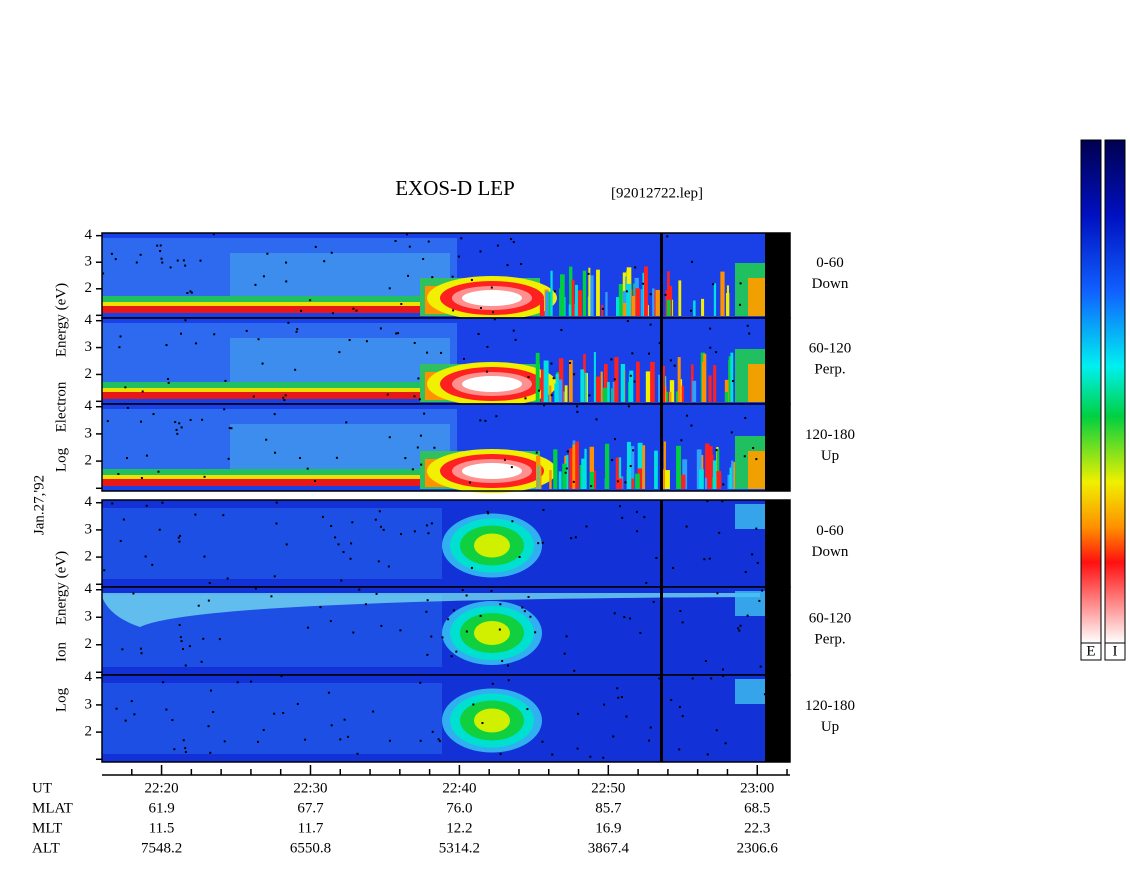 Image resolution: width=1130 pixels, height=875 pixels. Describe the element at coordinates (455, 188) in the screenshot. I see `title: EXOS-D LEP` at that location.